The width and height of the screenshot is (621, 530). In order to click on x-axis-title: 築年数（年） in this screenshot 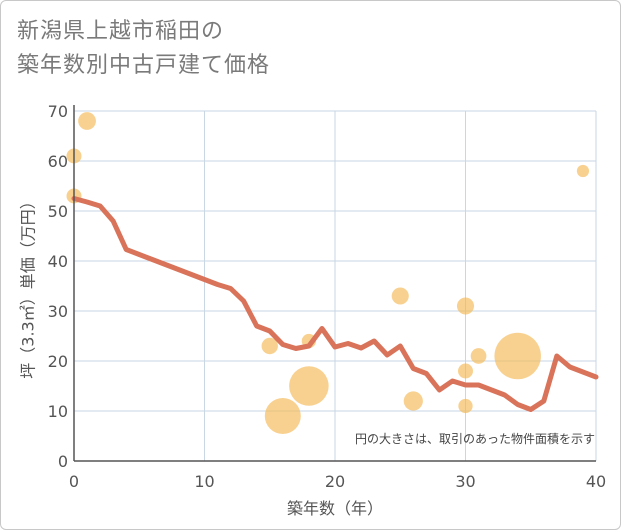, I will do `click(335, 508)`.